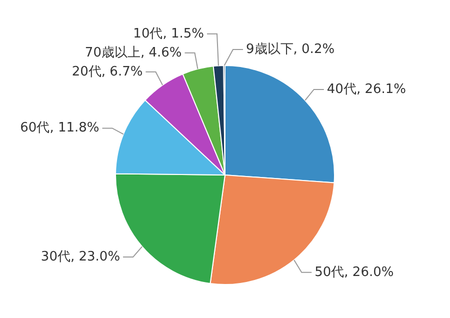 The image size is (450, 318). I want to click on slice-label: 10代, 1.5%, so click(168, 34).